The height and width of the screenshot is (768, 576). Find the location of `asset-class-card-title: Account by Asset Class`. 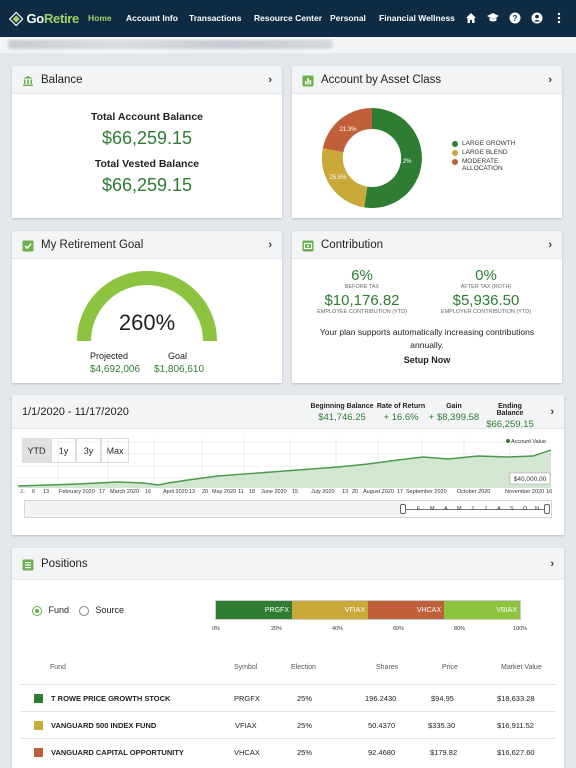

asset-class-card-title: Account by Asset Class is located at coordinates (381, 79).